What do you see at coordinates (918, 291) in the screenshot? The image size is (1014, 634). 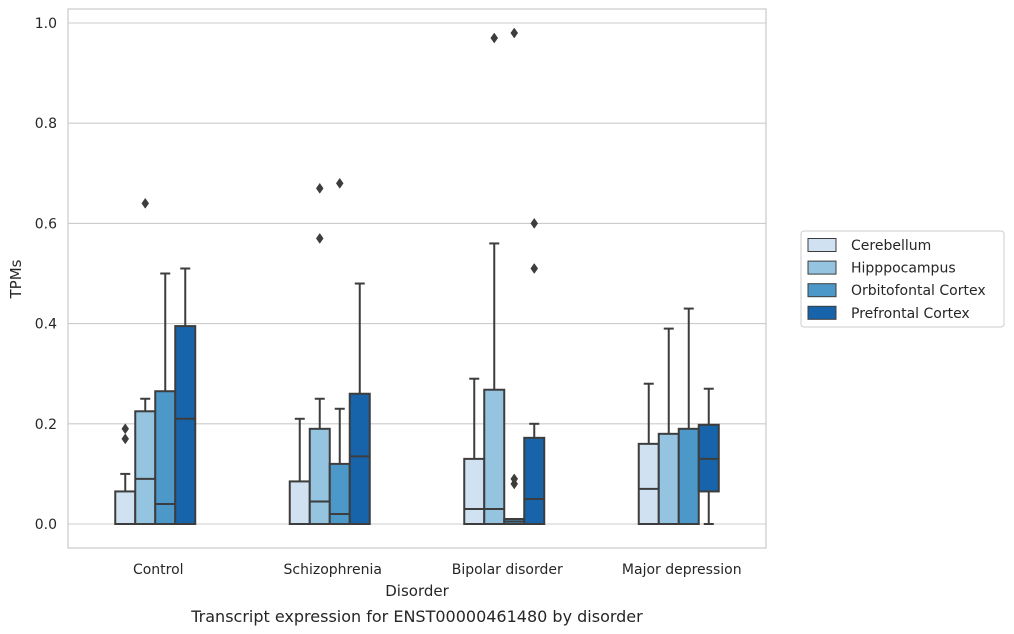 I see `legend-label: Orbitofontal Cortex` at bounding box center [918, 291].